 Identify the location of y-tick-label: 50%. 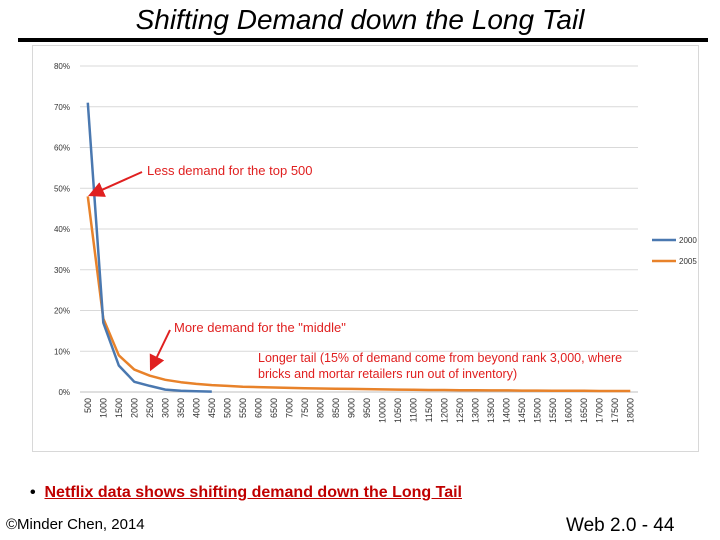
(62, 188).